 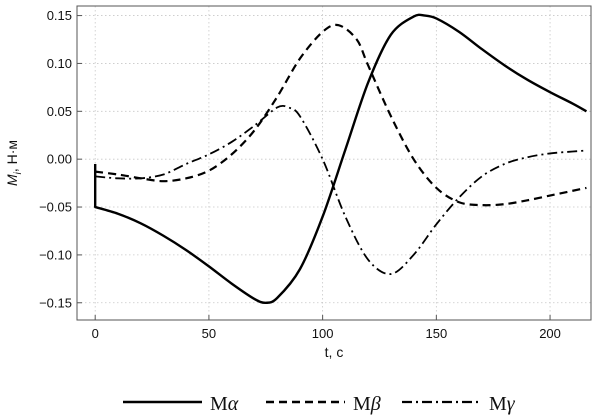 What do you see at coordinates (362, 404) in the screenshot?
I see `legend-label-m-beta-main: M` at bounding box center [362, 404].